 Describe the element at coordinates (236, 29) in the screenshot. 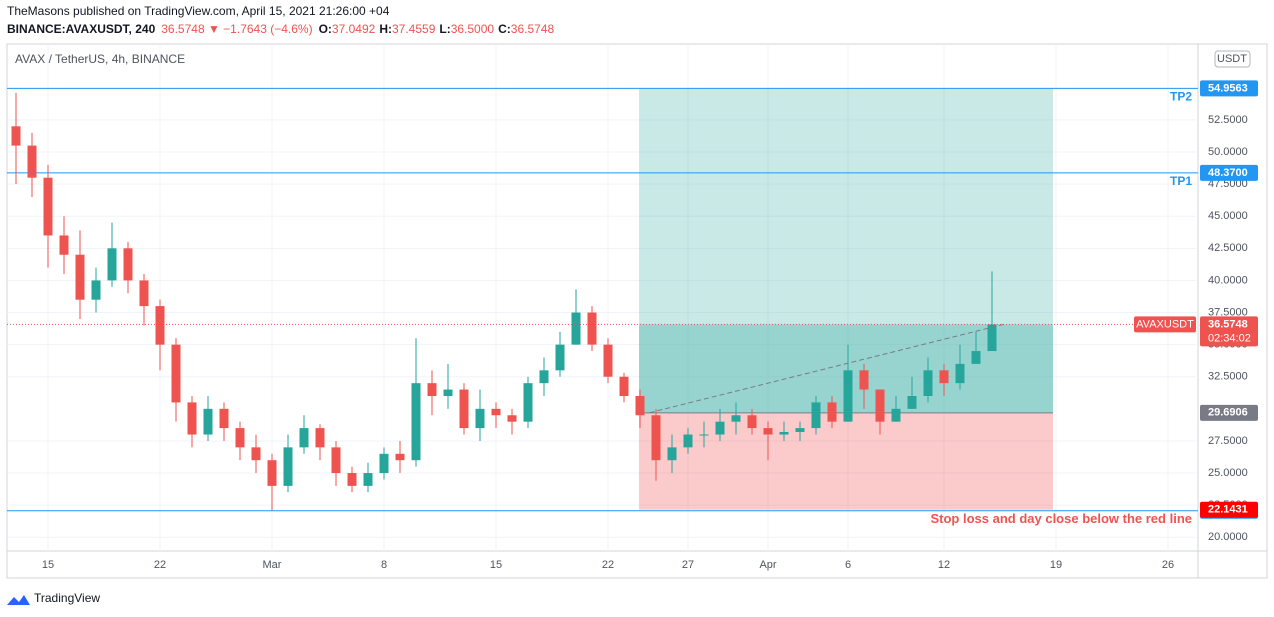

I see `header-part: 36.5748 ▼ −1.7643 (−4.6%)` at that location.